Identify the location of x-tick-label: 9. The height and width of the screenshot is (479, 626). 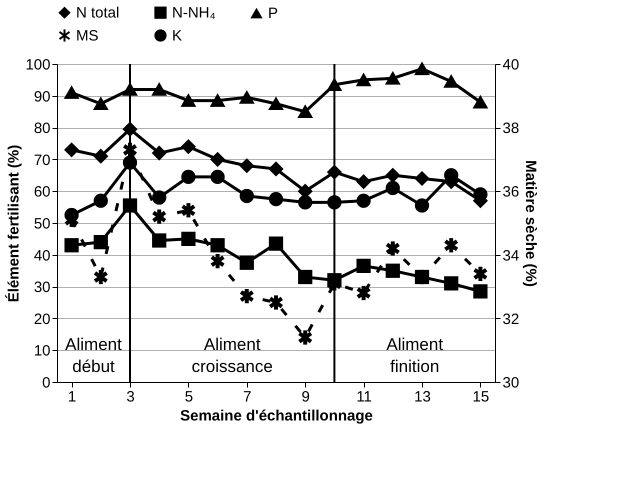
(306, 397).